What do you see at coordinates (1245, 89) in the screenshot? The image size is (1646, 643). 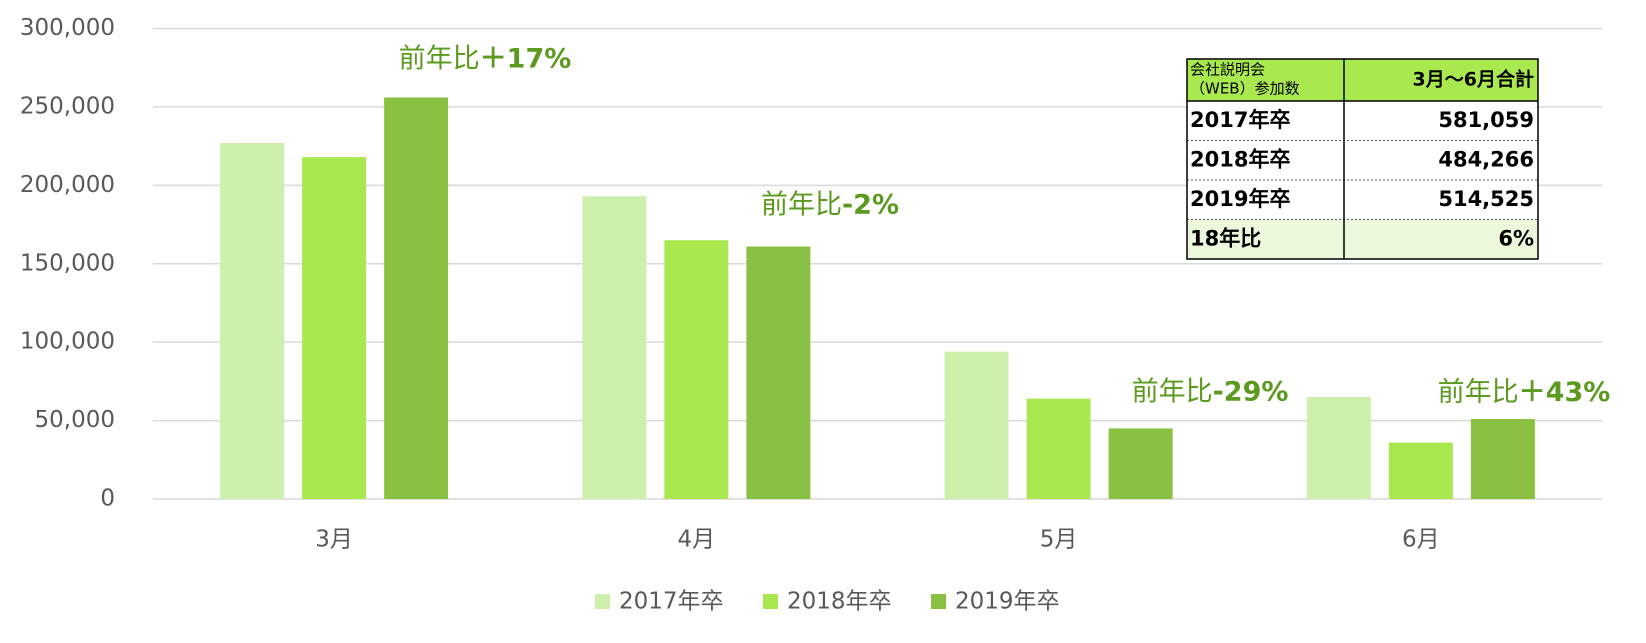 I see `table-header-label: （WEB）参加数` at bounding box center [1245, 89].